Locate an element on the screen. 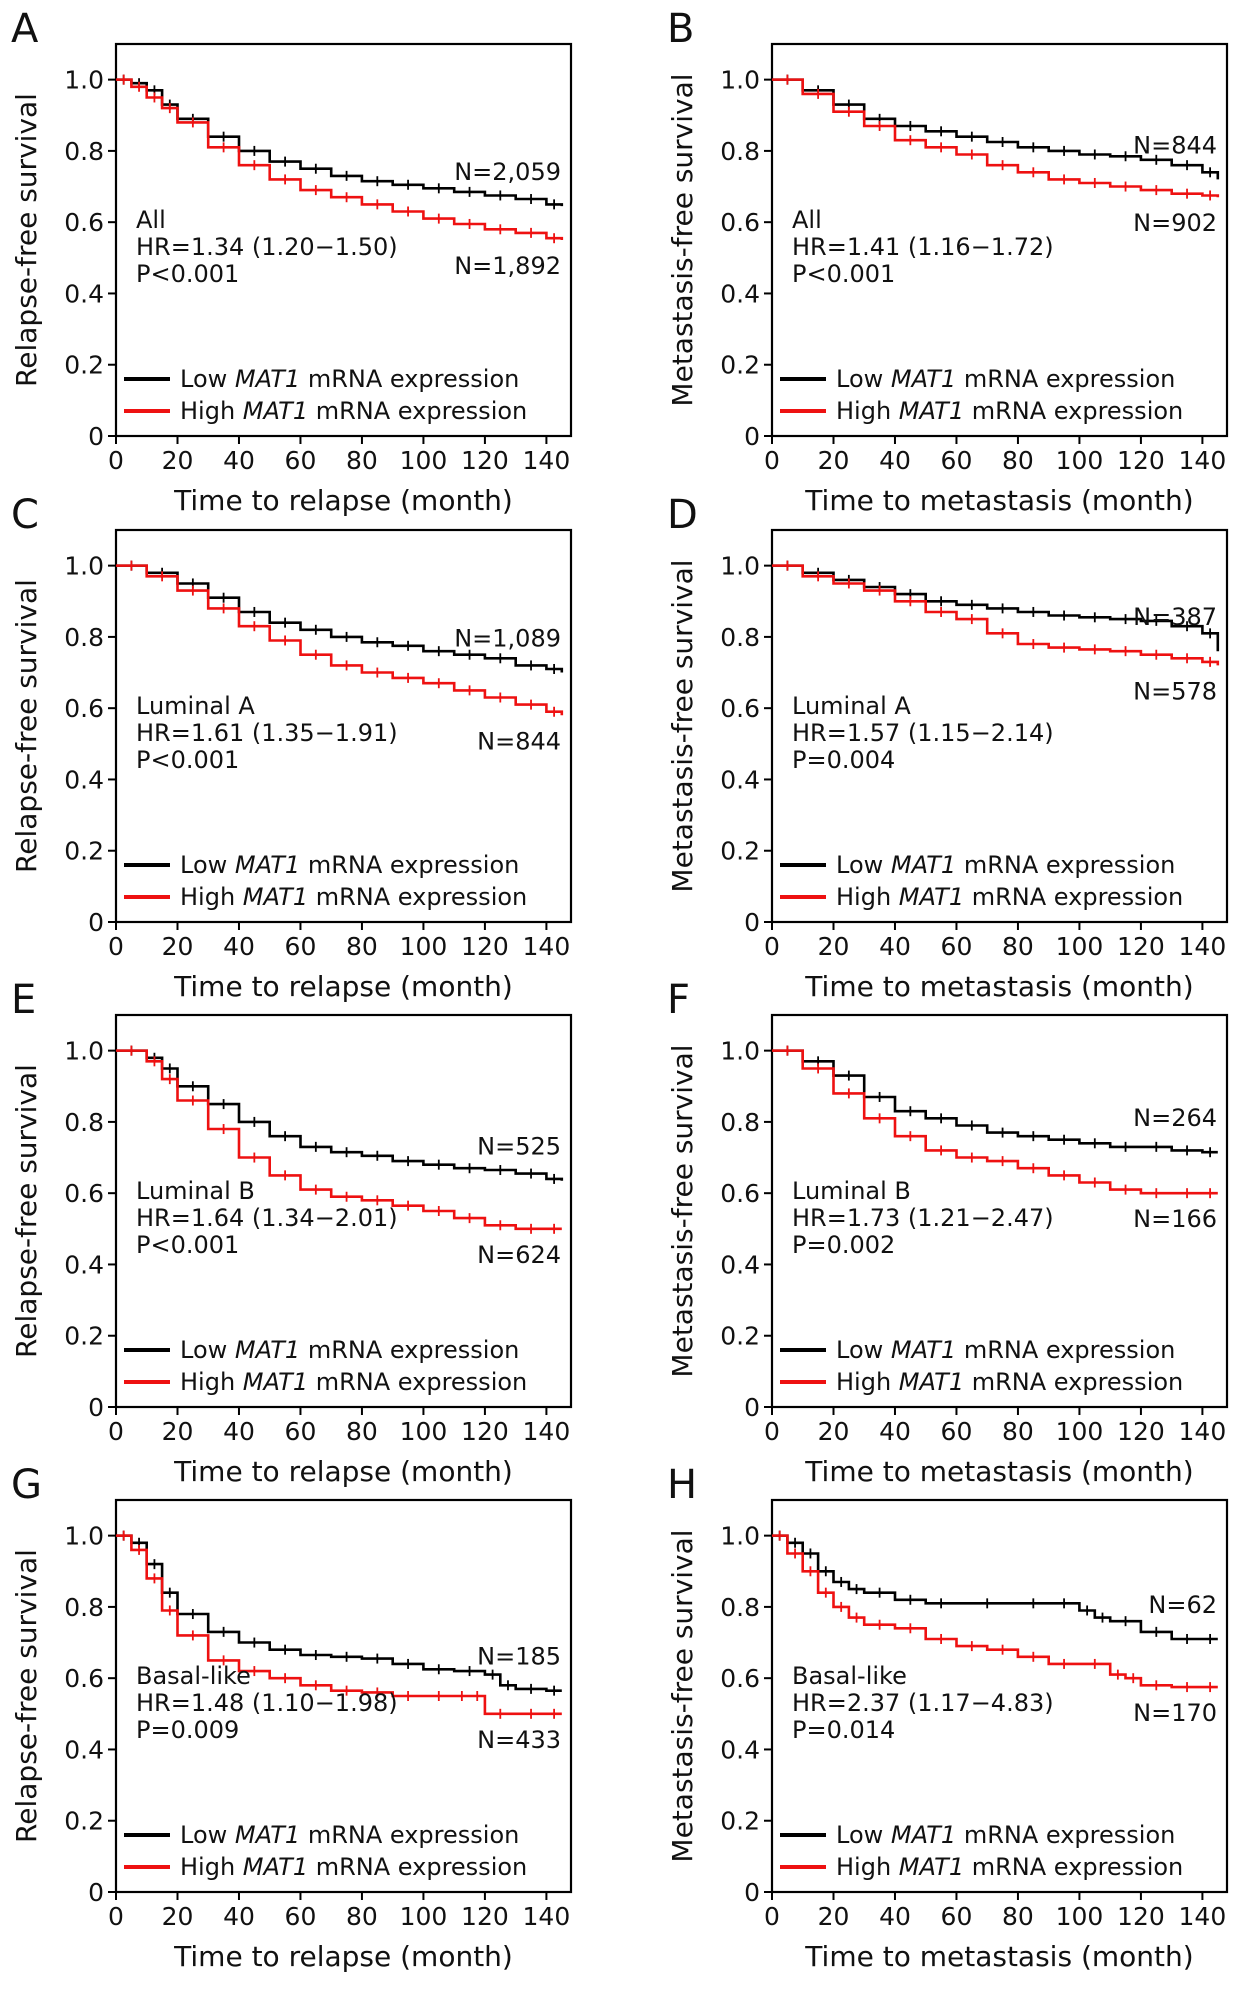 This screenshot has width=1260, height=1996. legend-entry-high: High MAT1 mRNA expression is located at coordinates (353, 1382).